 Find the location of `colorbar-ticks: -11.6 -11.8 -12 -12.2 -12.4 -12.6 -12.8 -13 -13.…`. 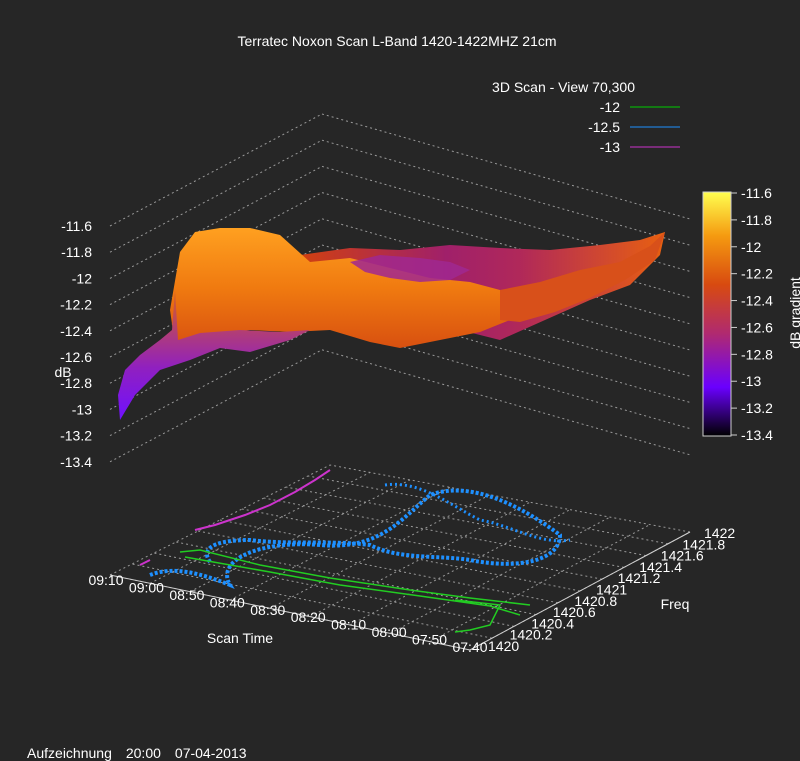

colorbar-ticks: -11.6 -11.8 -12 -12.2 -12.4 -12.6 -12.8 -13 -13.… is located at coordinates (752, 314).